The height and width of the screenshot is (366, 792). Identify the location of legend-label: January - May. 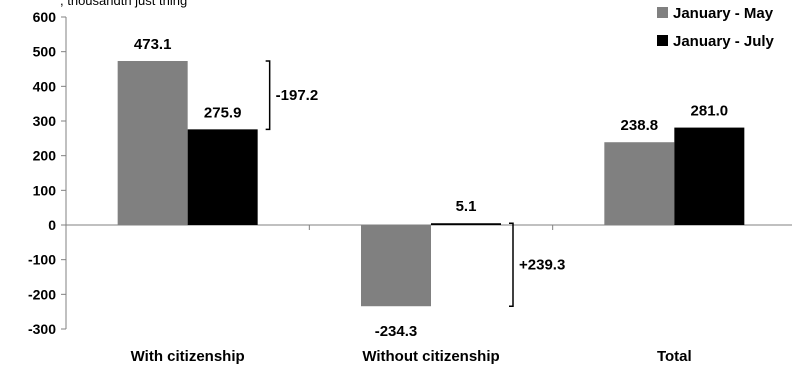
(723, 13).